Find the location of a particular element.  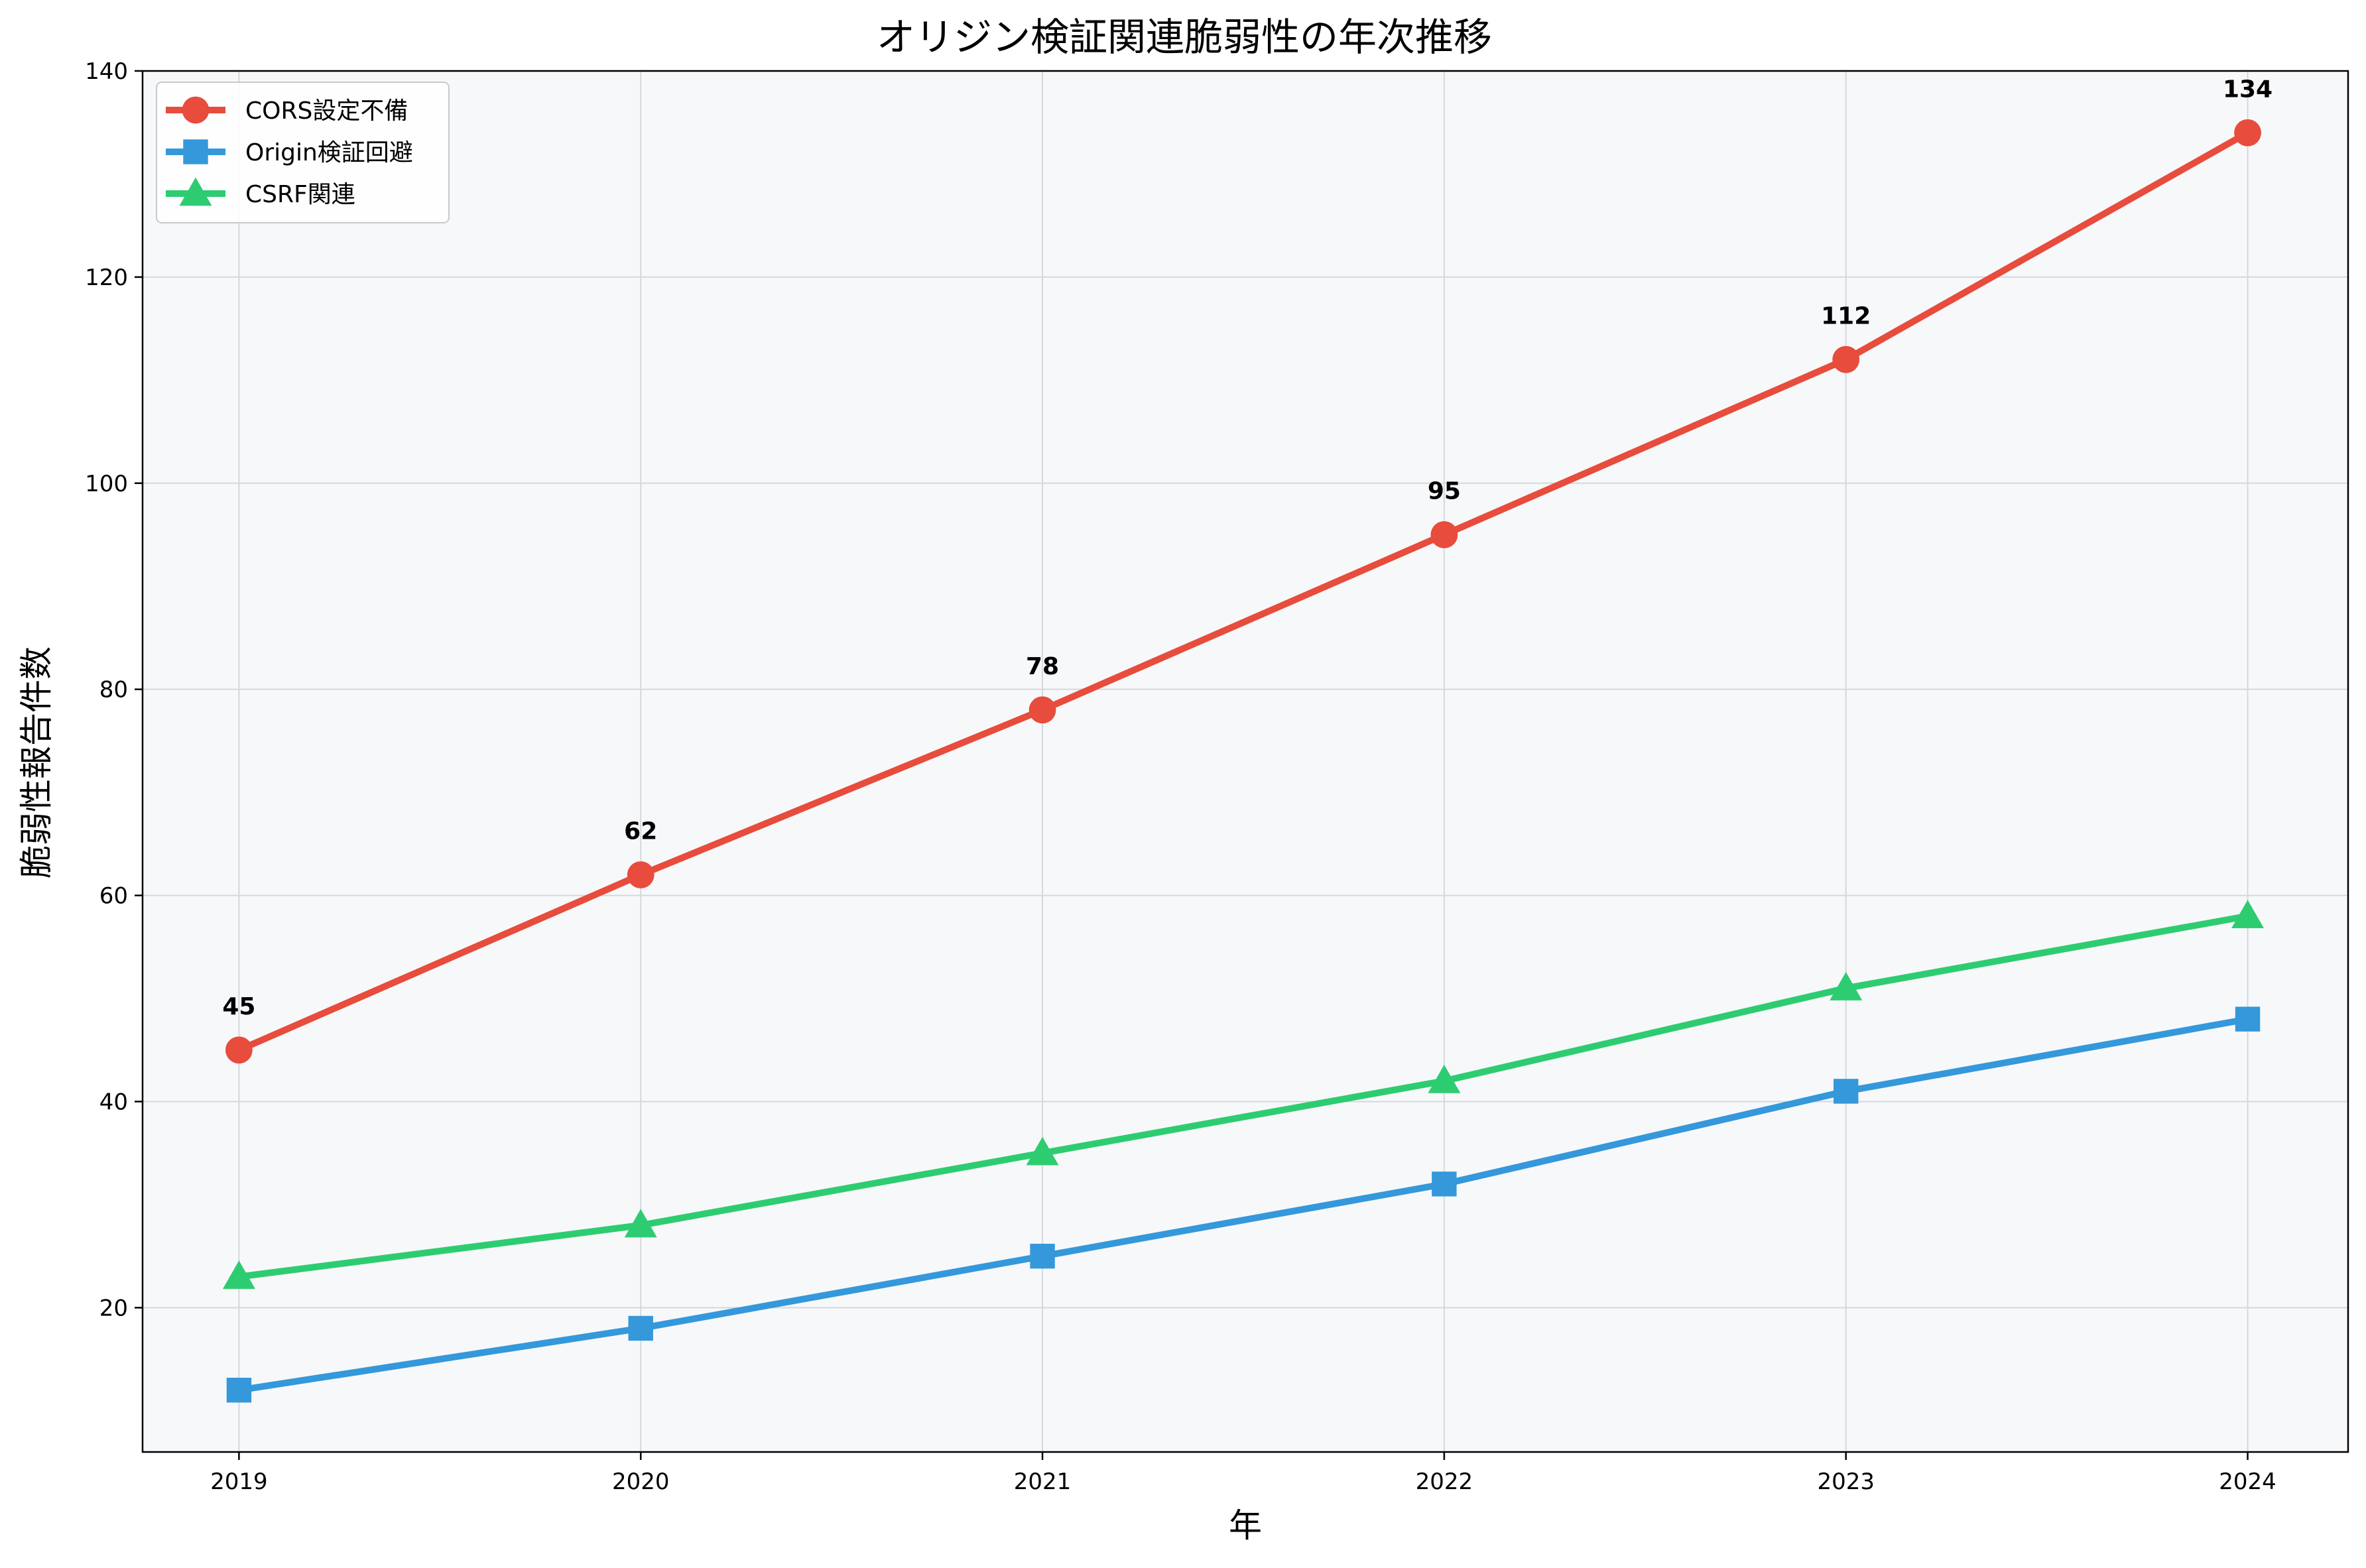

x-tick-label: 2024 is located at coordinates (2247, 1482).